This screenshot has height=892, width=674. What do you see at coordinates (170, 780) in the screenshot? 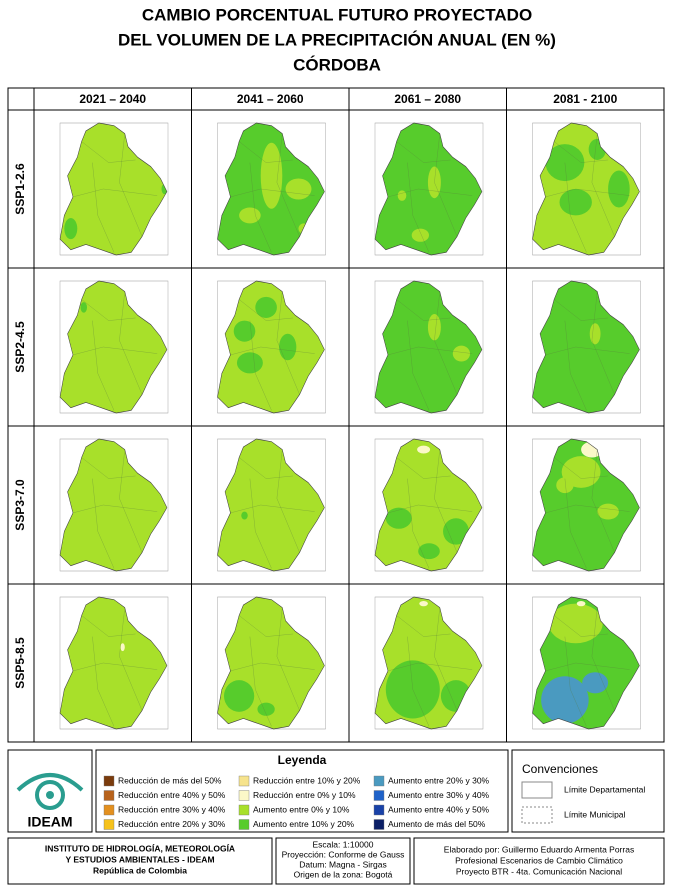
I see `legend-label: Reducción de más del 50%` at bounding box center [170, 780].